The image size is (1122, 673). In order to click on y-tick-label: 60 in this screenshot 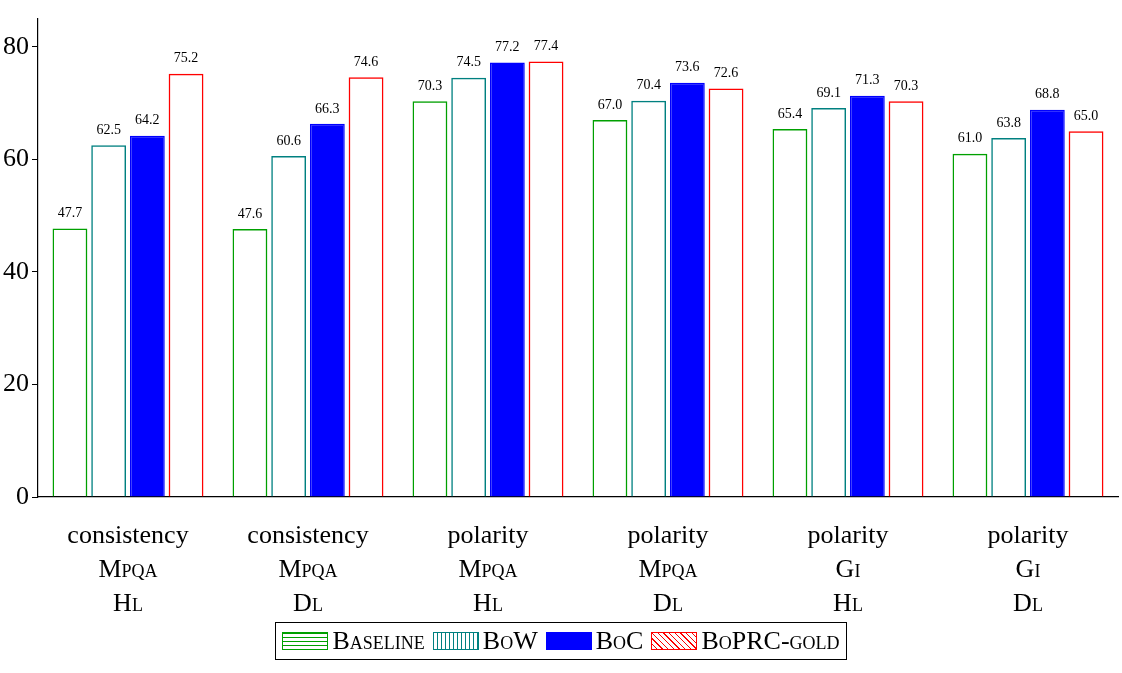, I will do `click(16, 158)`.